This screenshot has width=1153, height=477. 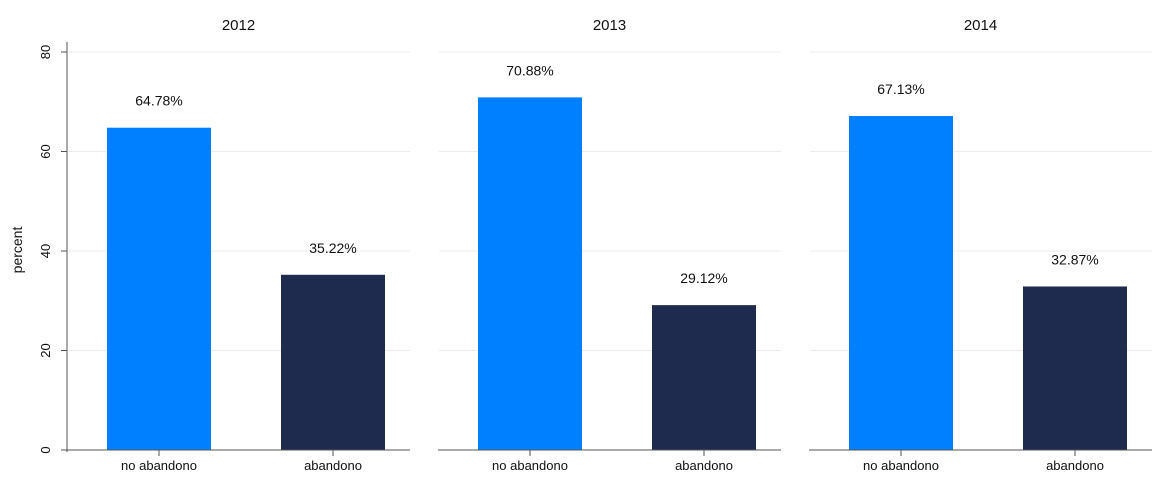 I want to click on data-label: 67.13%, so click(x=900, y=89).